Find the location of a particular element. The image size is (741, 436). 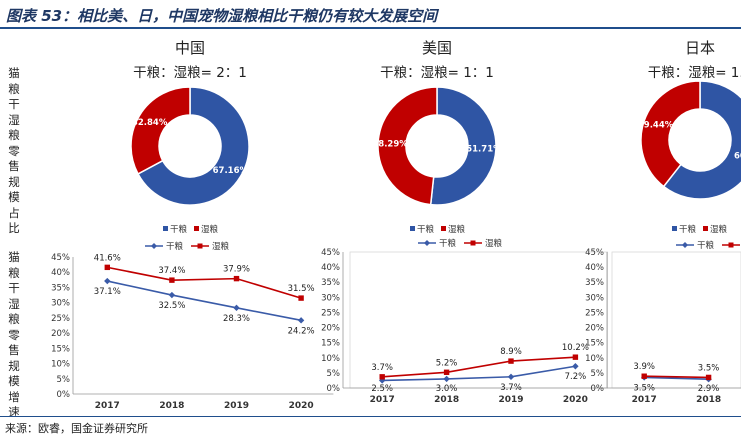

donut-title-japan: 日本 is located at coordinates (700, 48).